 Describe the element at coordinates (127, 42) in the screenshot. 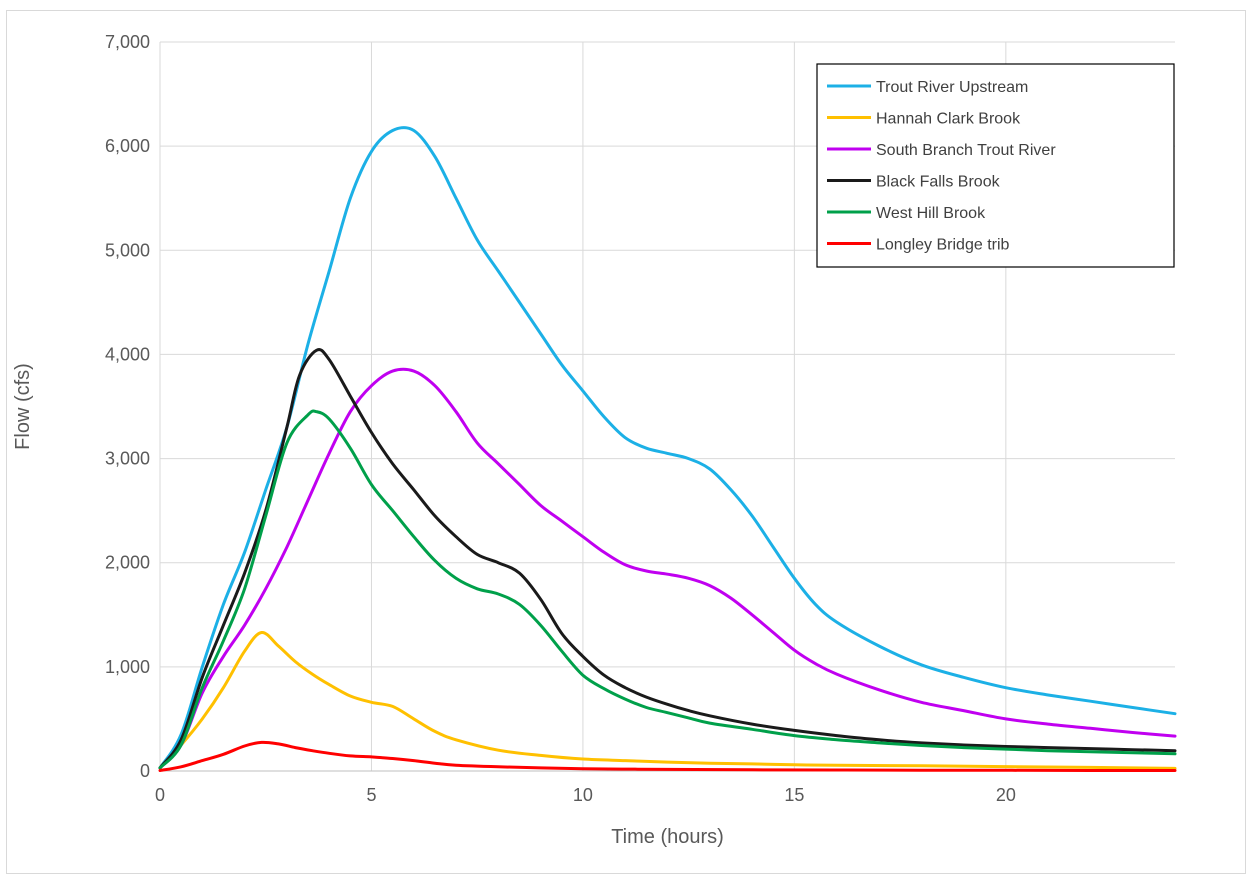

I see `y-tick-label: 7,000` at that location.